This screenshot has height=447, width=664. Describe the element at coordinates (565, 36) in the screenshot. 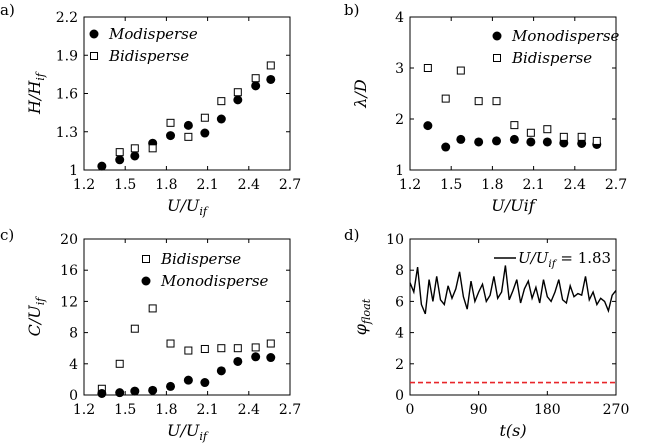

I see `legend-label: Monodisperse` at that location.